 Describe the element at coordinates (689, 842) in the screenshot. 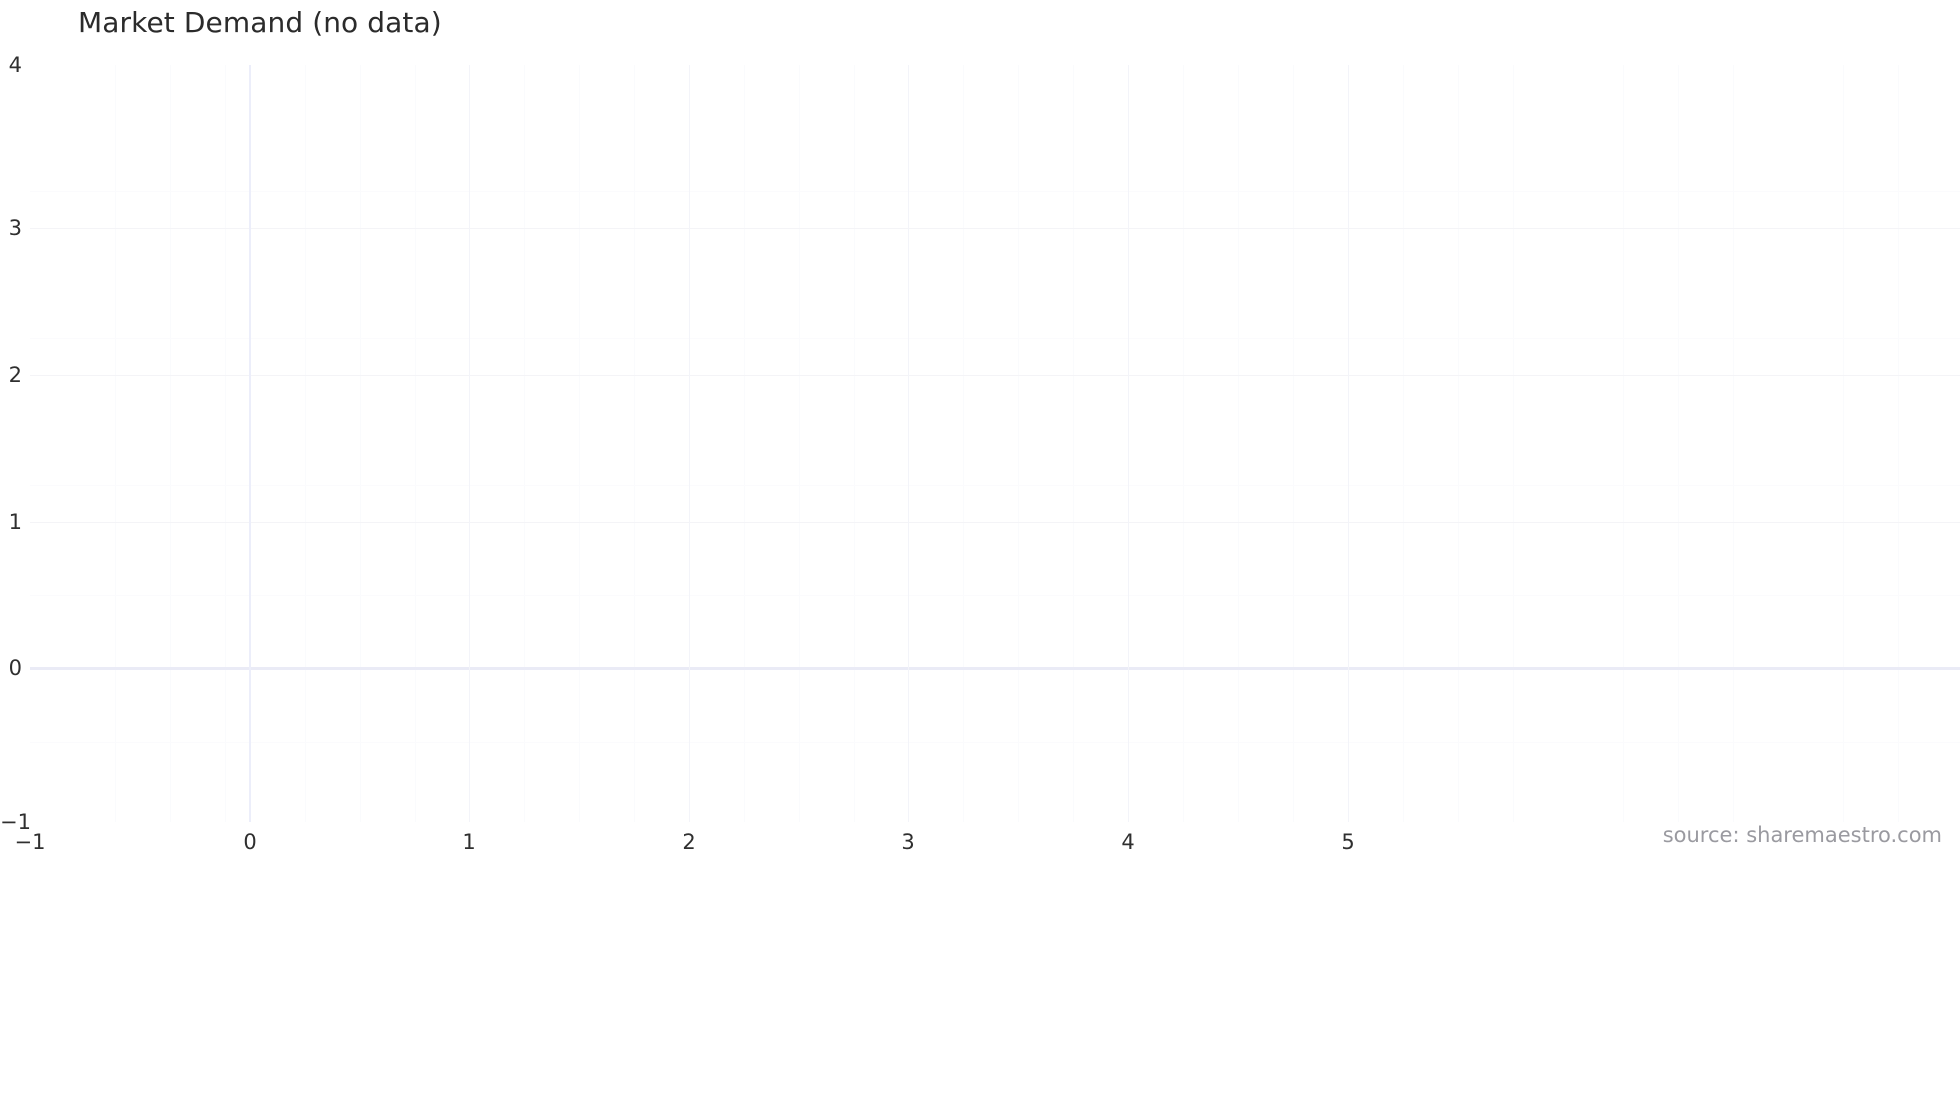

I see `x-tick-label-2: 2` at that location.